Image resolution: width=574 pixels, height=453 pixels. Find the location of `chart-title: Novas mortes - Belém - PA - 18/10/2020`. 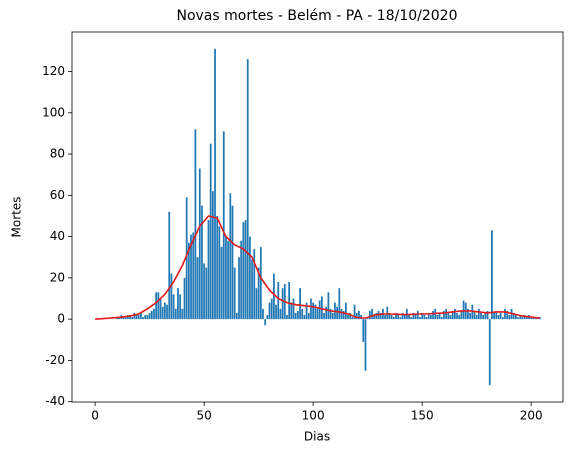

chart-title: Novas mortes - Belém - PA - 18/10/2020 is located at coordinates (316, 16).